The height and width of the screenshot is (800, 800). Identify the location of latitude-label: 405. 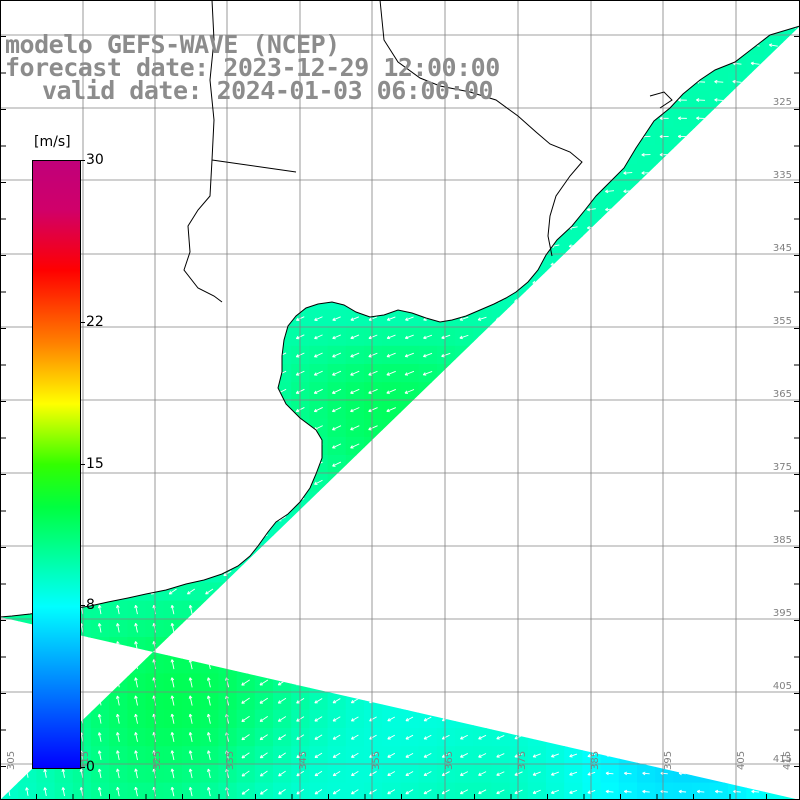
(782, 686).